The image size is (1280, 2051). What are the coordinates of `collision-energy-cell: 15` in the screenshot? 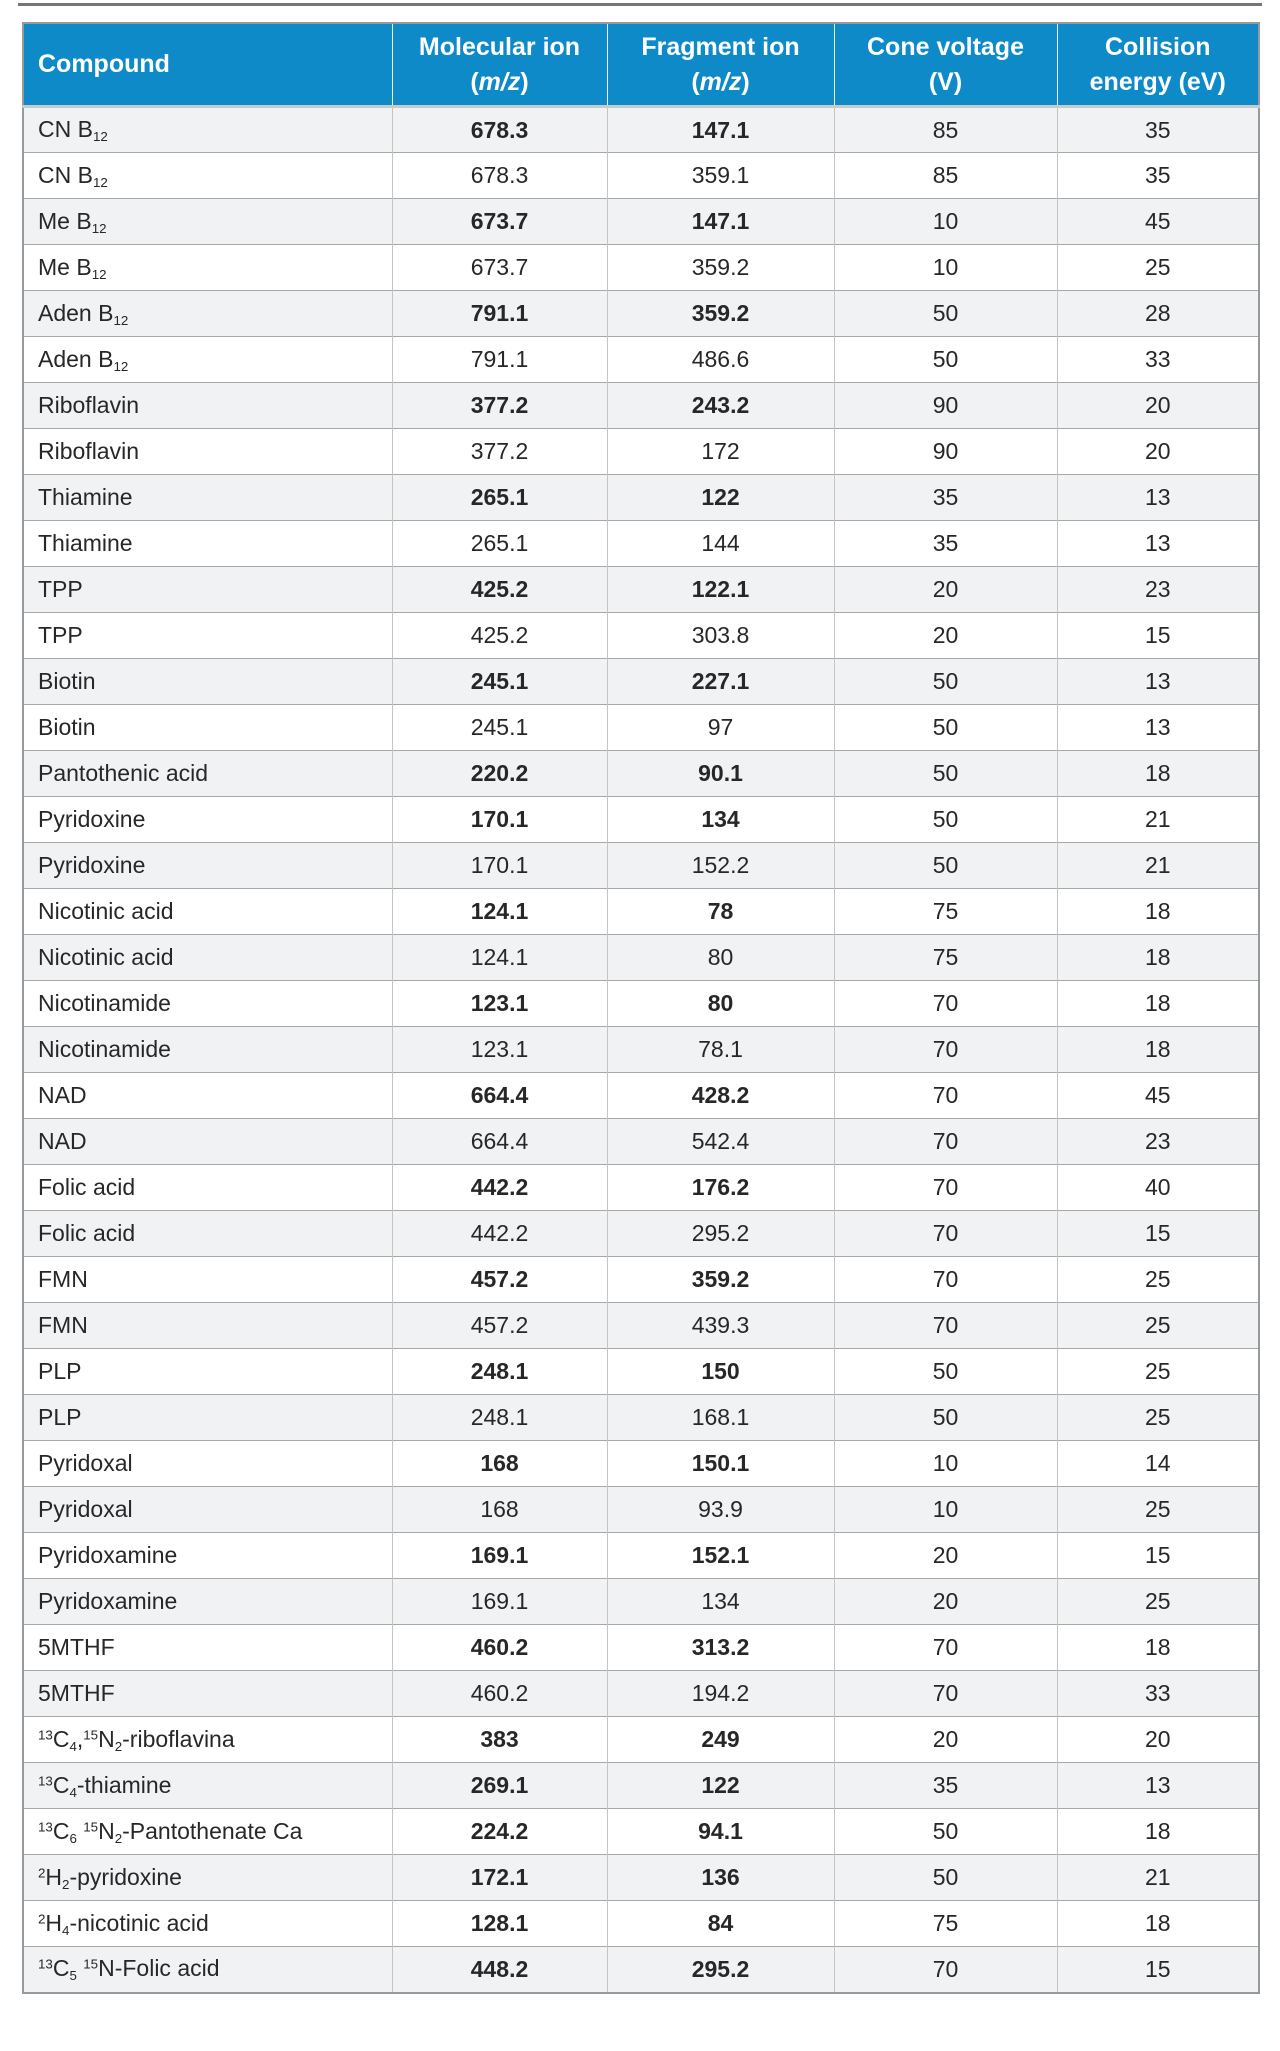 It's located at (1157, 1969).